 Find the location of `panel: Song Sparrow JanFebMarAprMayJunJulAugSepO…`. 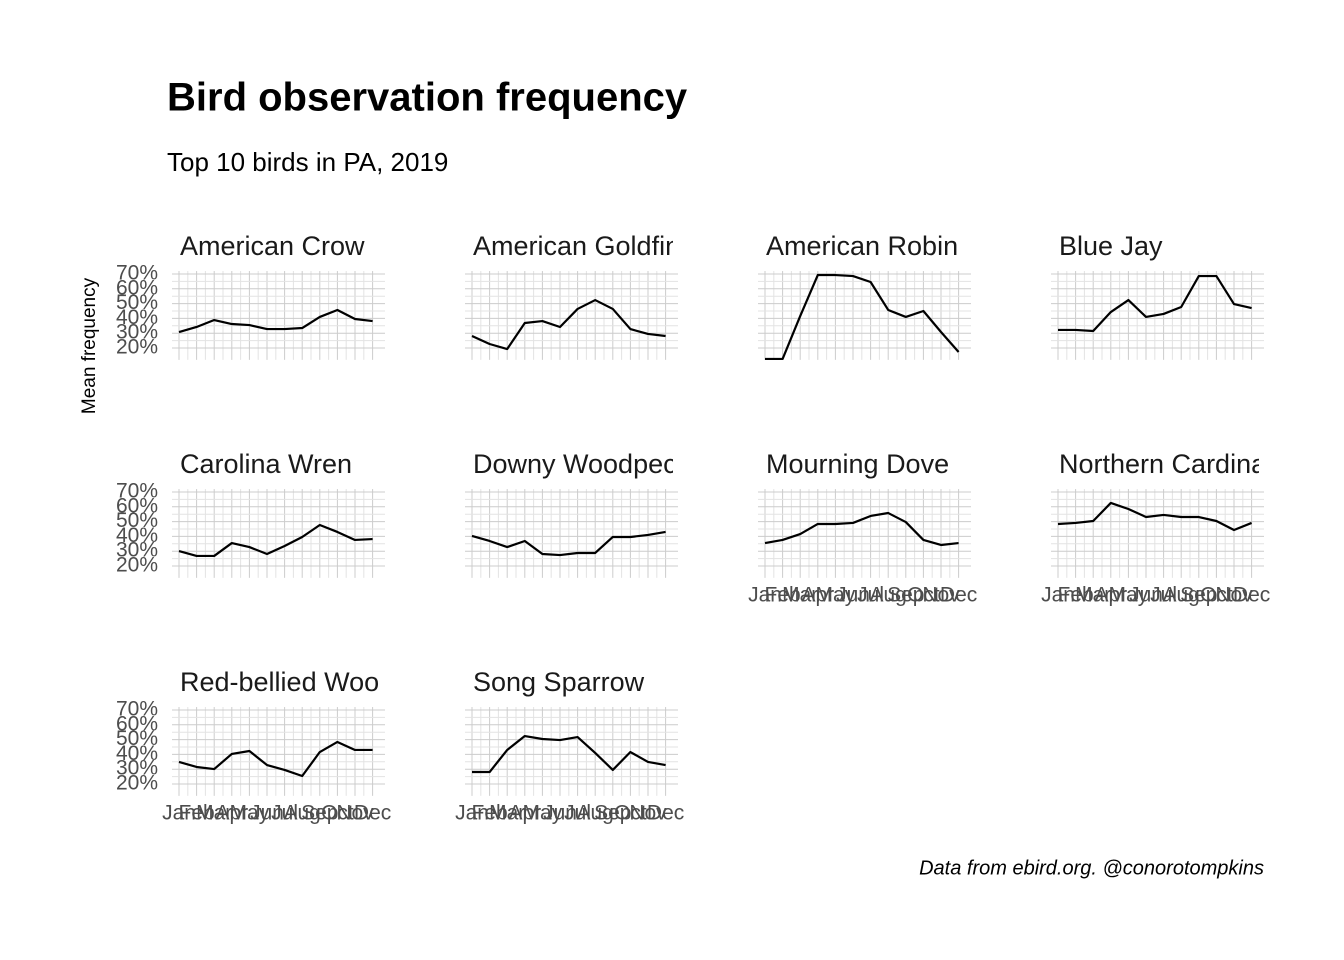

panel: Song Sparrow JanFebMarAprMayJunJulAugSepO… is located at coordinates (569, 745).